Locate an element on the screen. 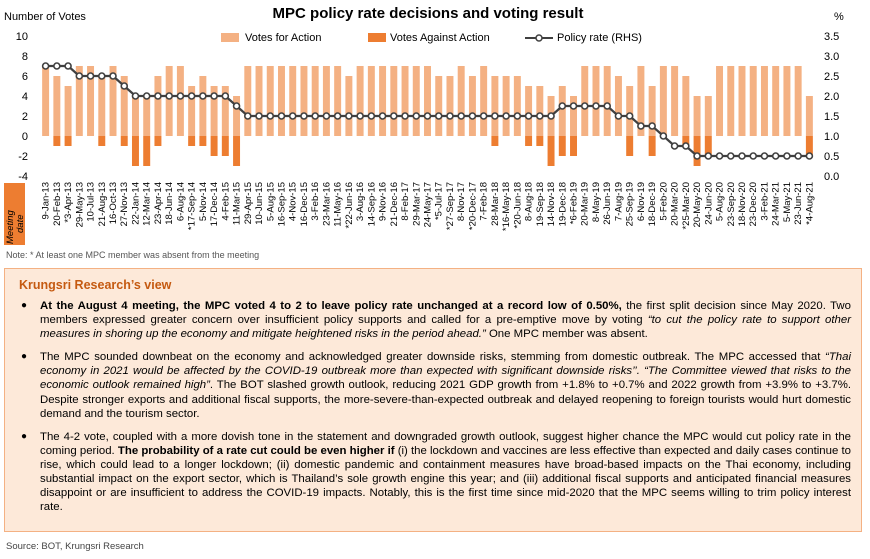  x-tick-label: 20-Mar-20 is located at coordinates (675, 204).